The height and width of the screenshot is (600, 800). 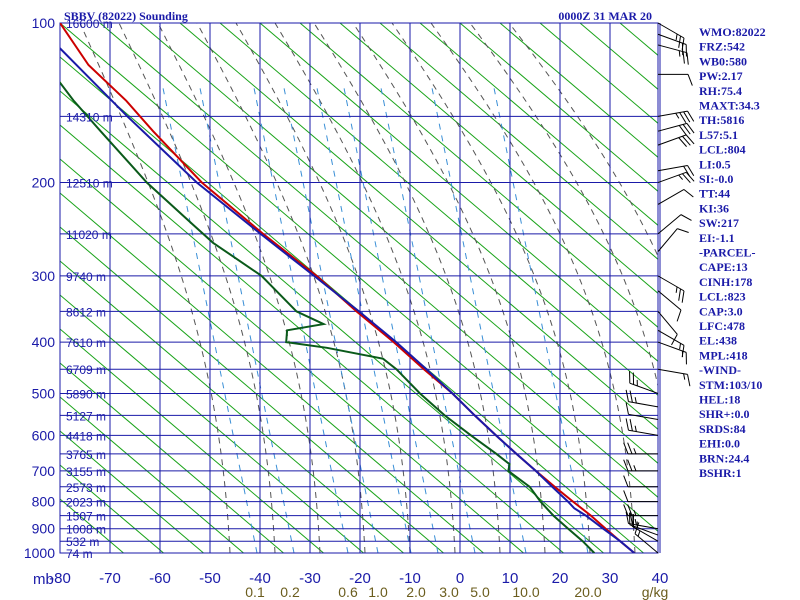 I want to click on pressure-tick-label: 900, so click(x=44, y=529).